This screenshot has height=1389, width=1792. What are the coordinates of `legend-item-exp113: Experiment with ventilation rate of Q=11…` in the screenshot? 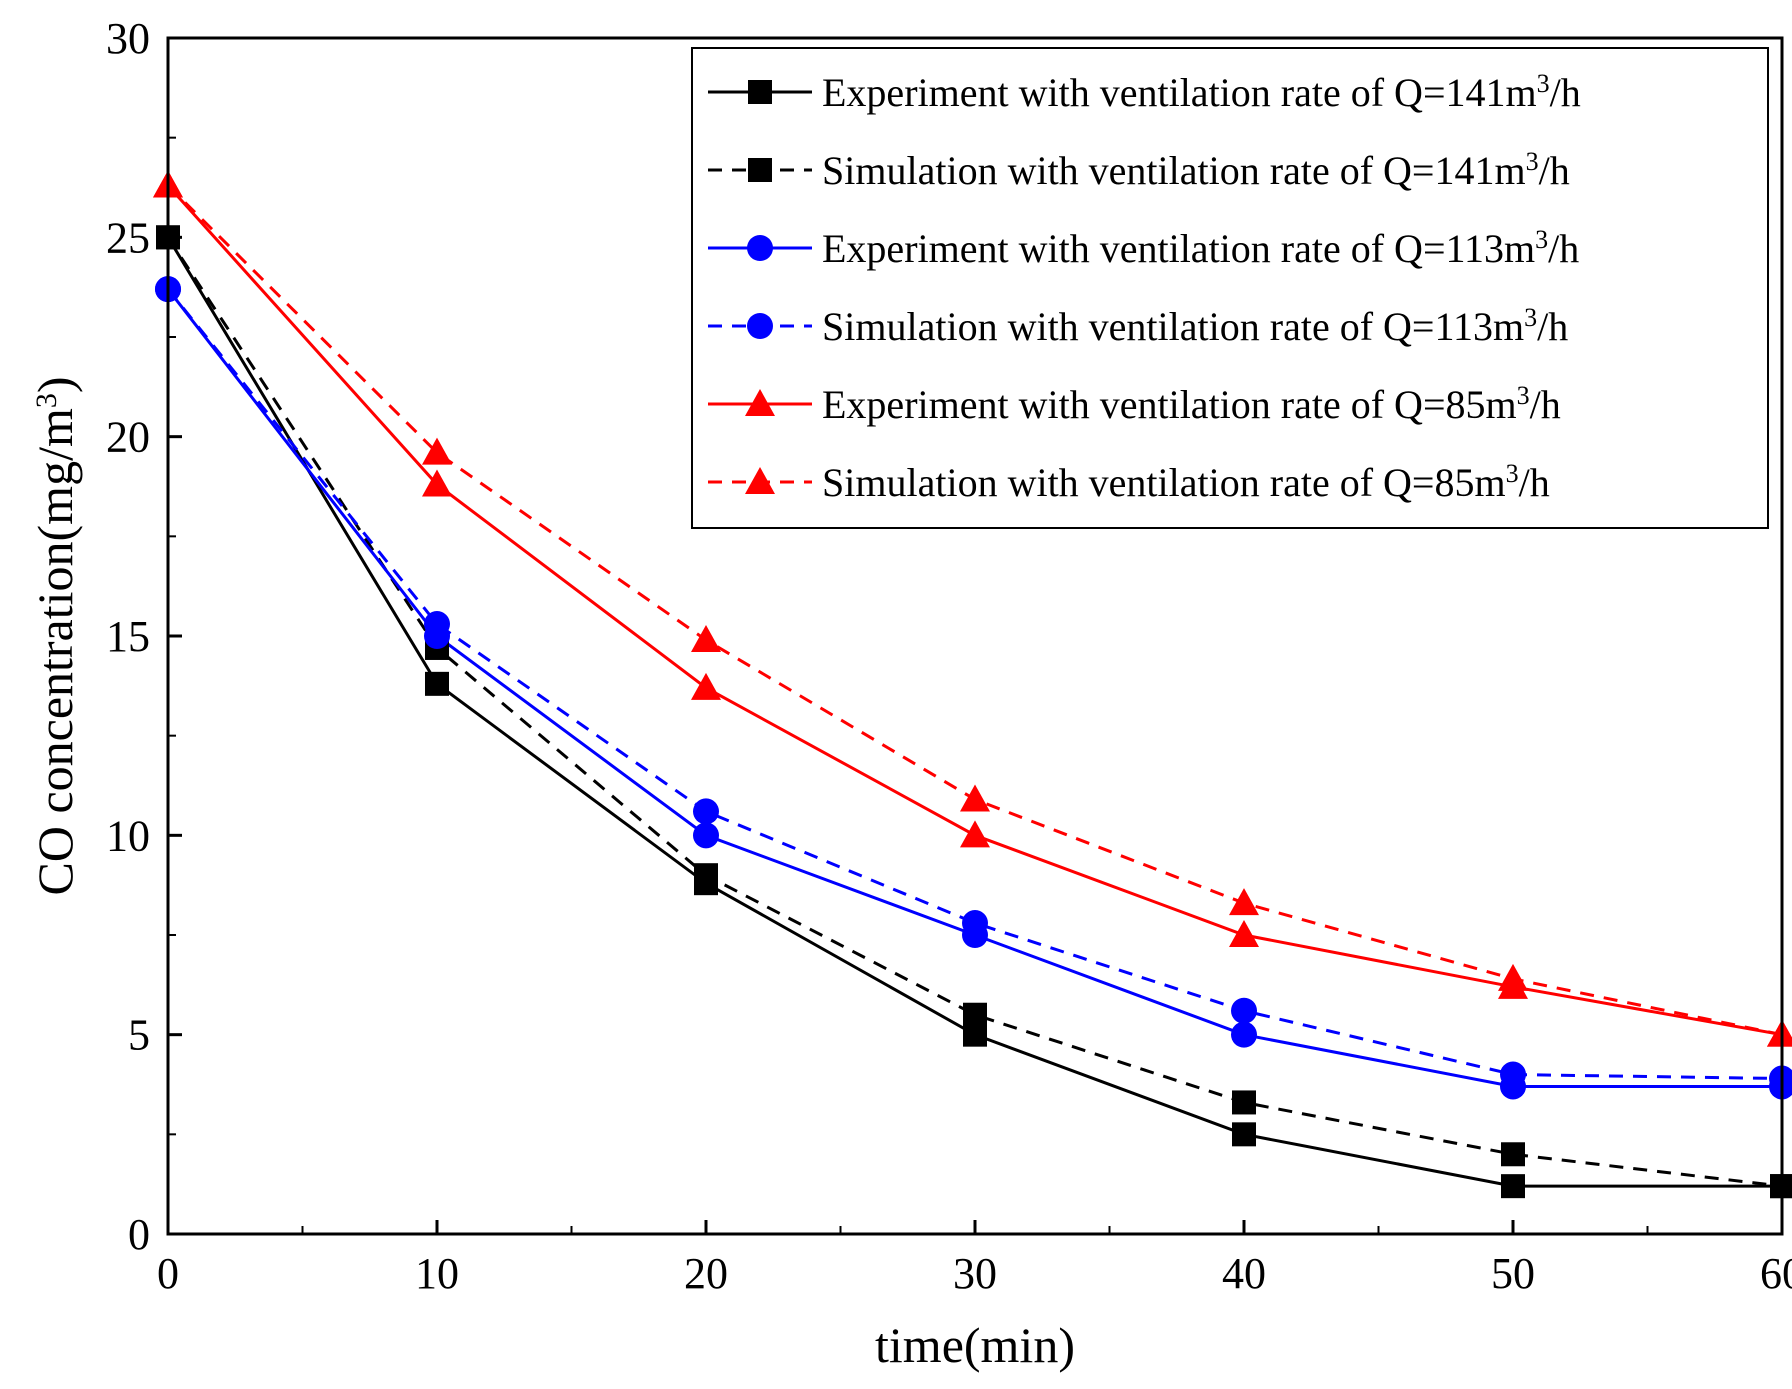 It's located at (1143, 248).